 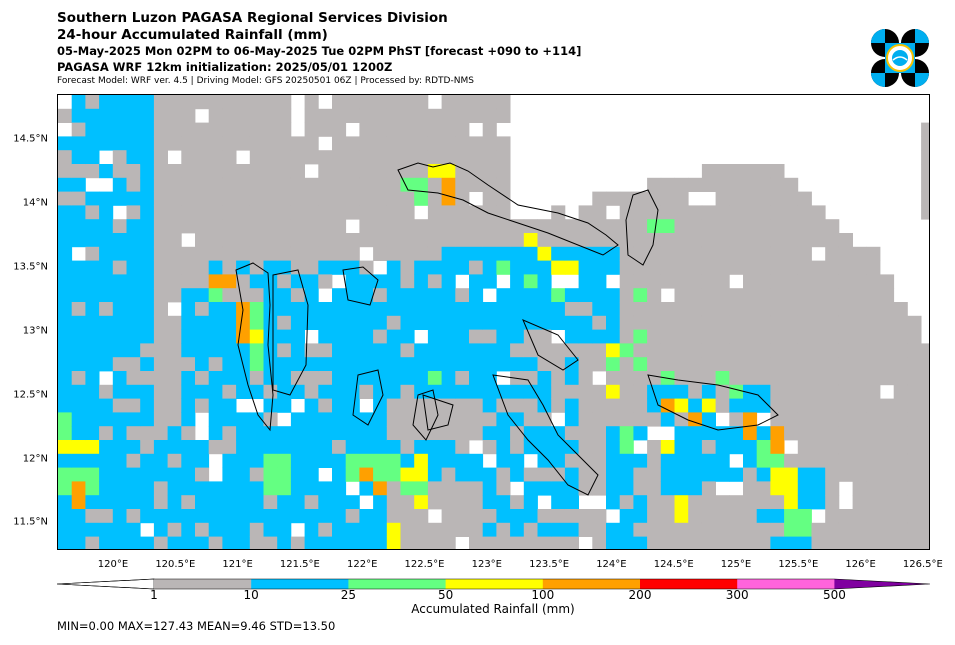 I want to click on lon-label: 122.5°E, so click(x=424, y=564).